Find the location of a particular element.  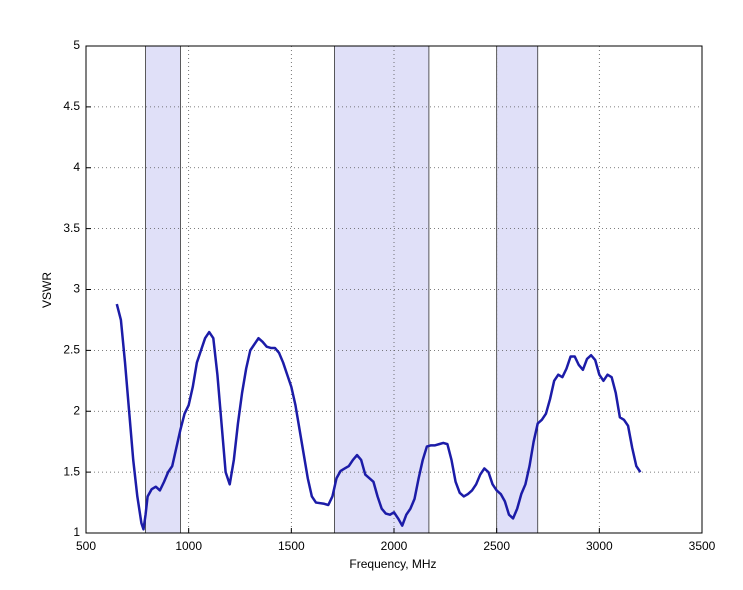

x-axis-label: Frequency, MHz is located at coordinates (392, 564).